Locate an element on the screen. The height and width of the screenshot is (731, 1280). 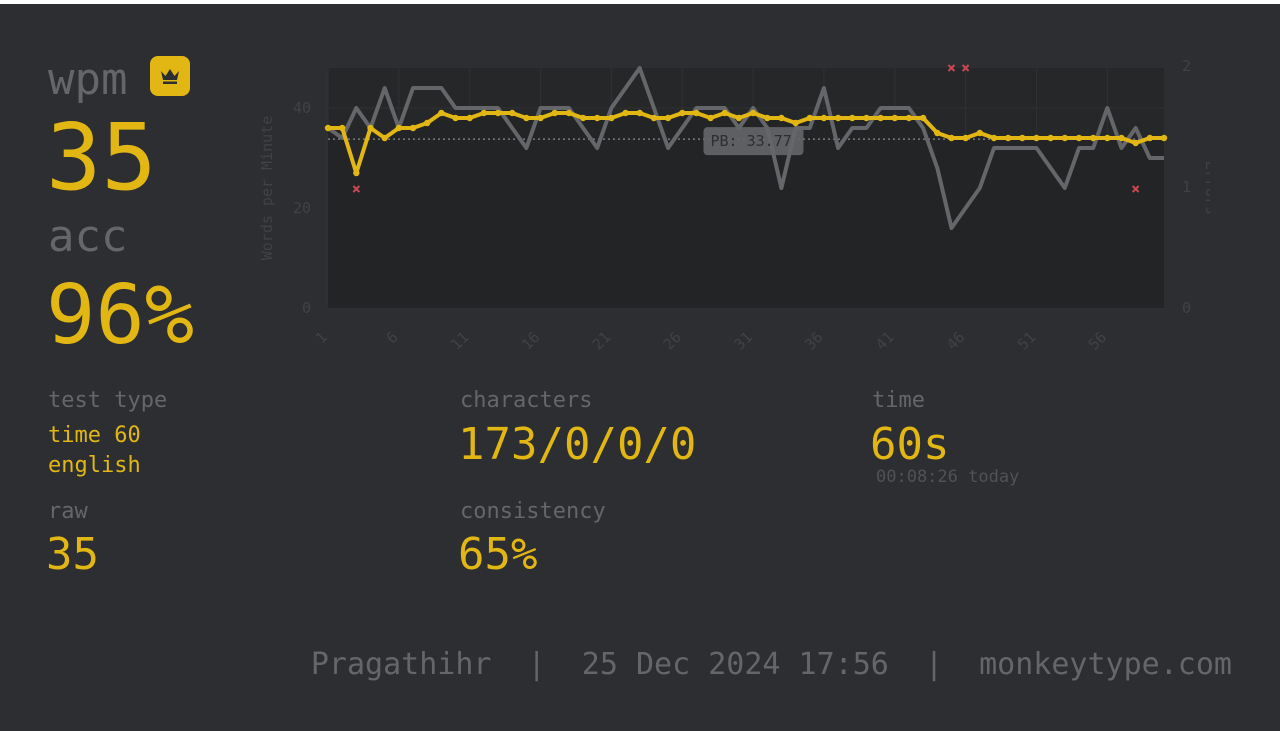
personal-best-badge is located at coordinates (170, 76).